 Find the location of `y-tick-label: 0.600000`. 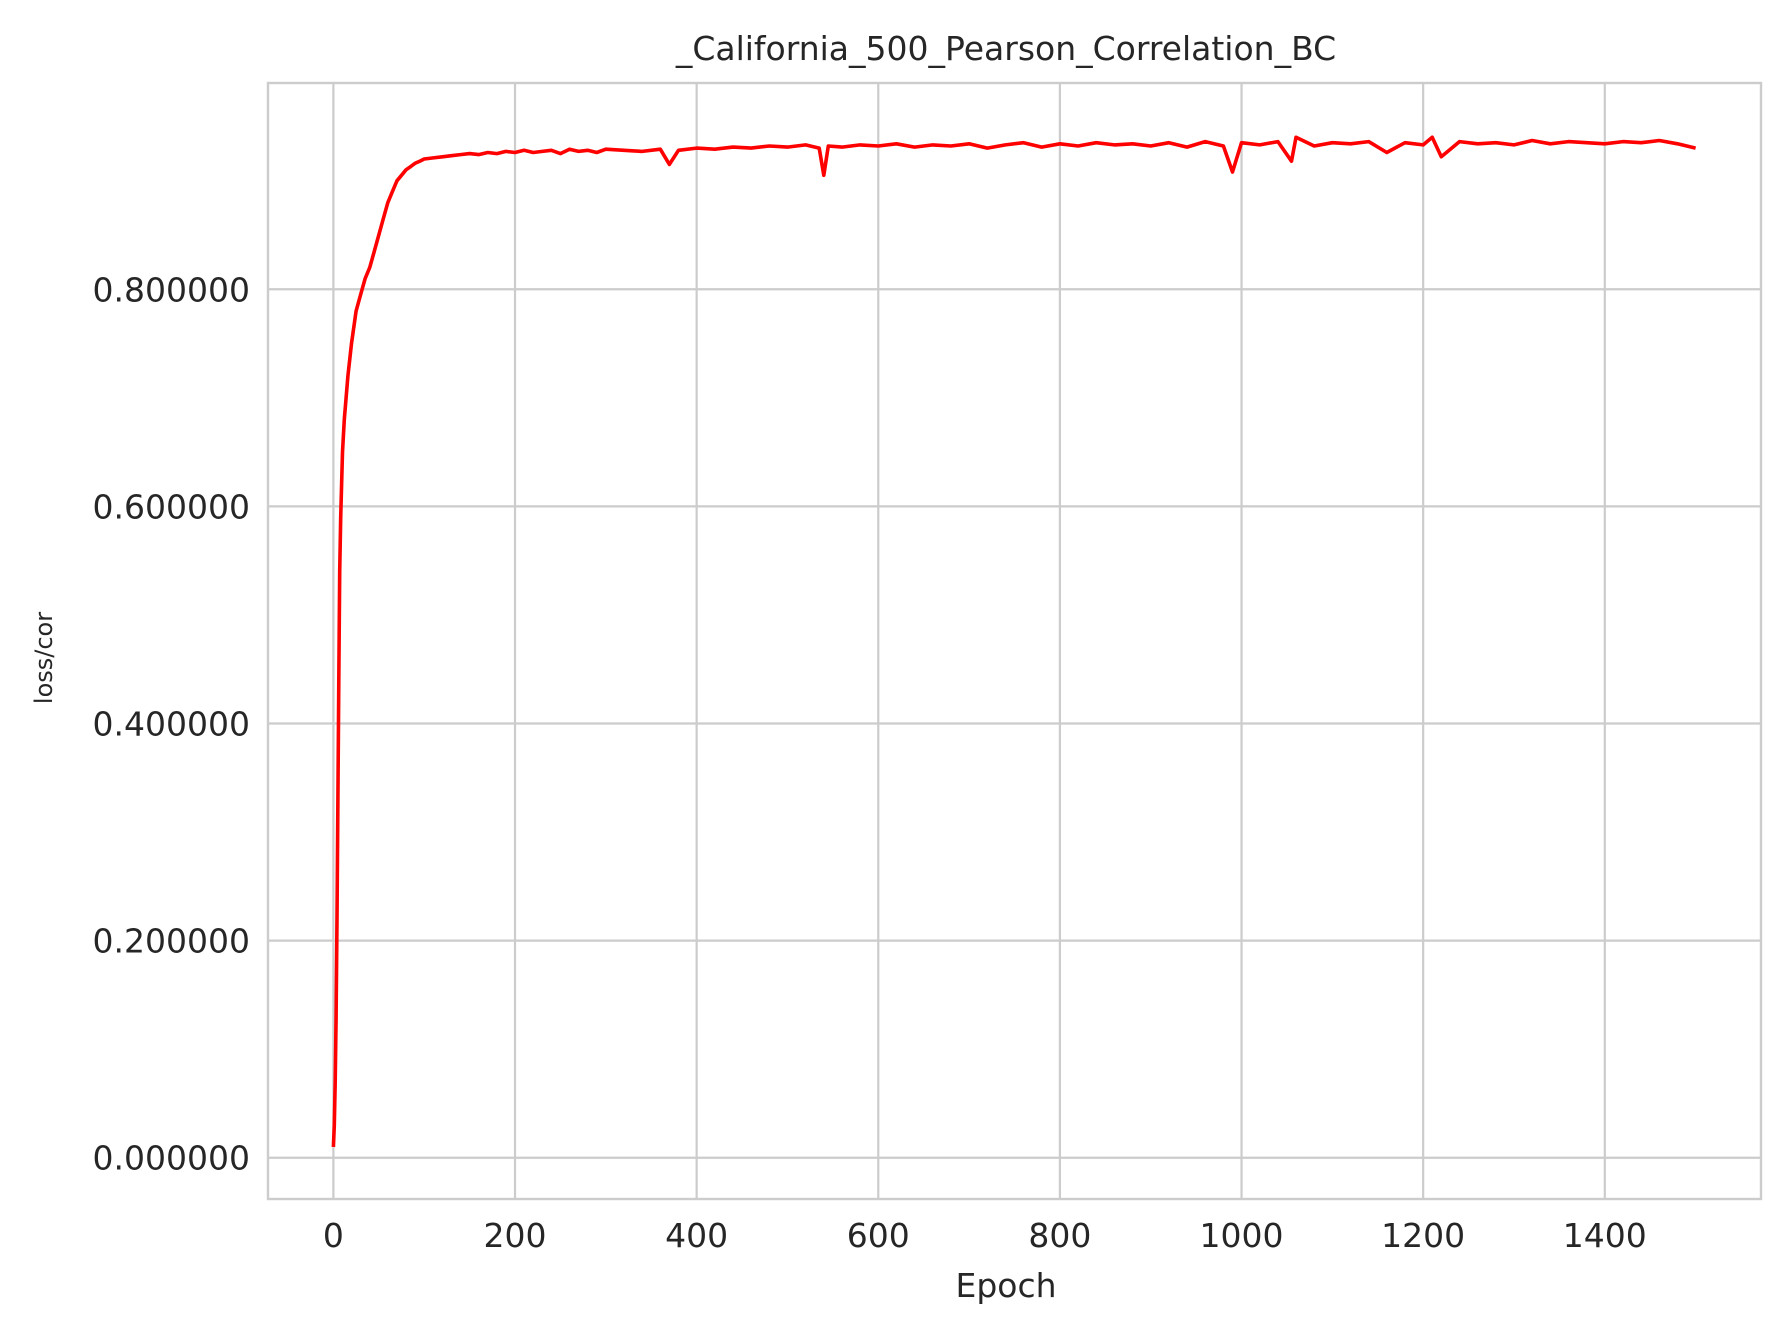

y-tick-label: 0.600000 is located at coordinates (171, 506).